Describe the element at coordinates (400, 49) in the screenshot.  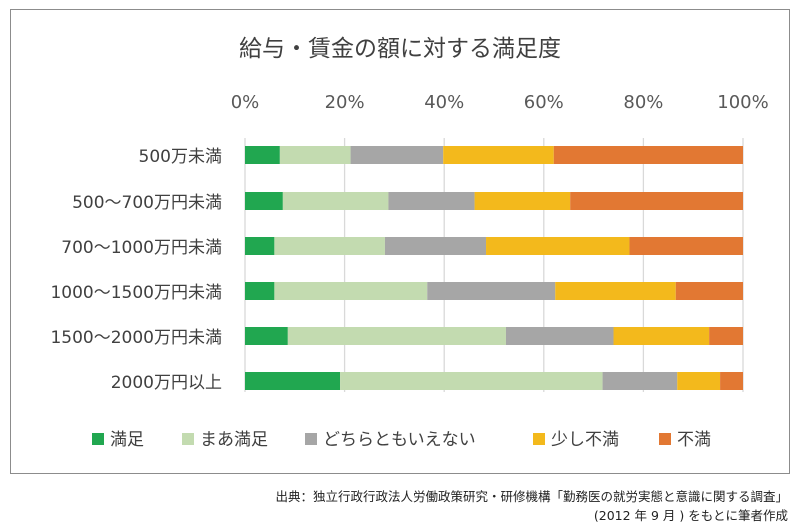
I see `chart-title: 給与・賃金の額に対する満足度` at that location.